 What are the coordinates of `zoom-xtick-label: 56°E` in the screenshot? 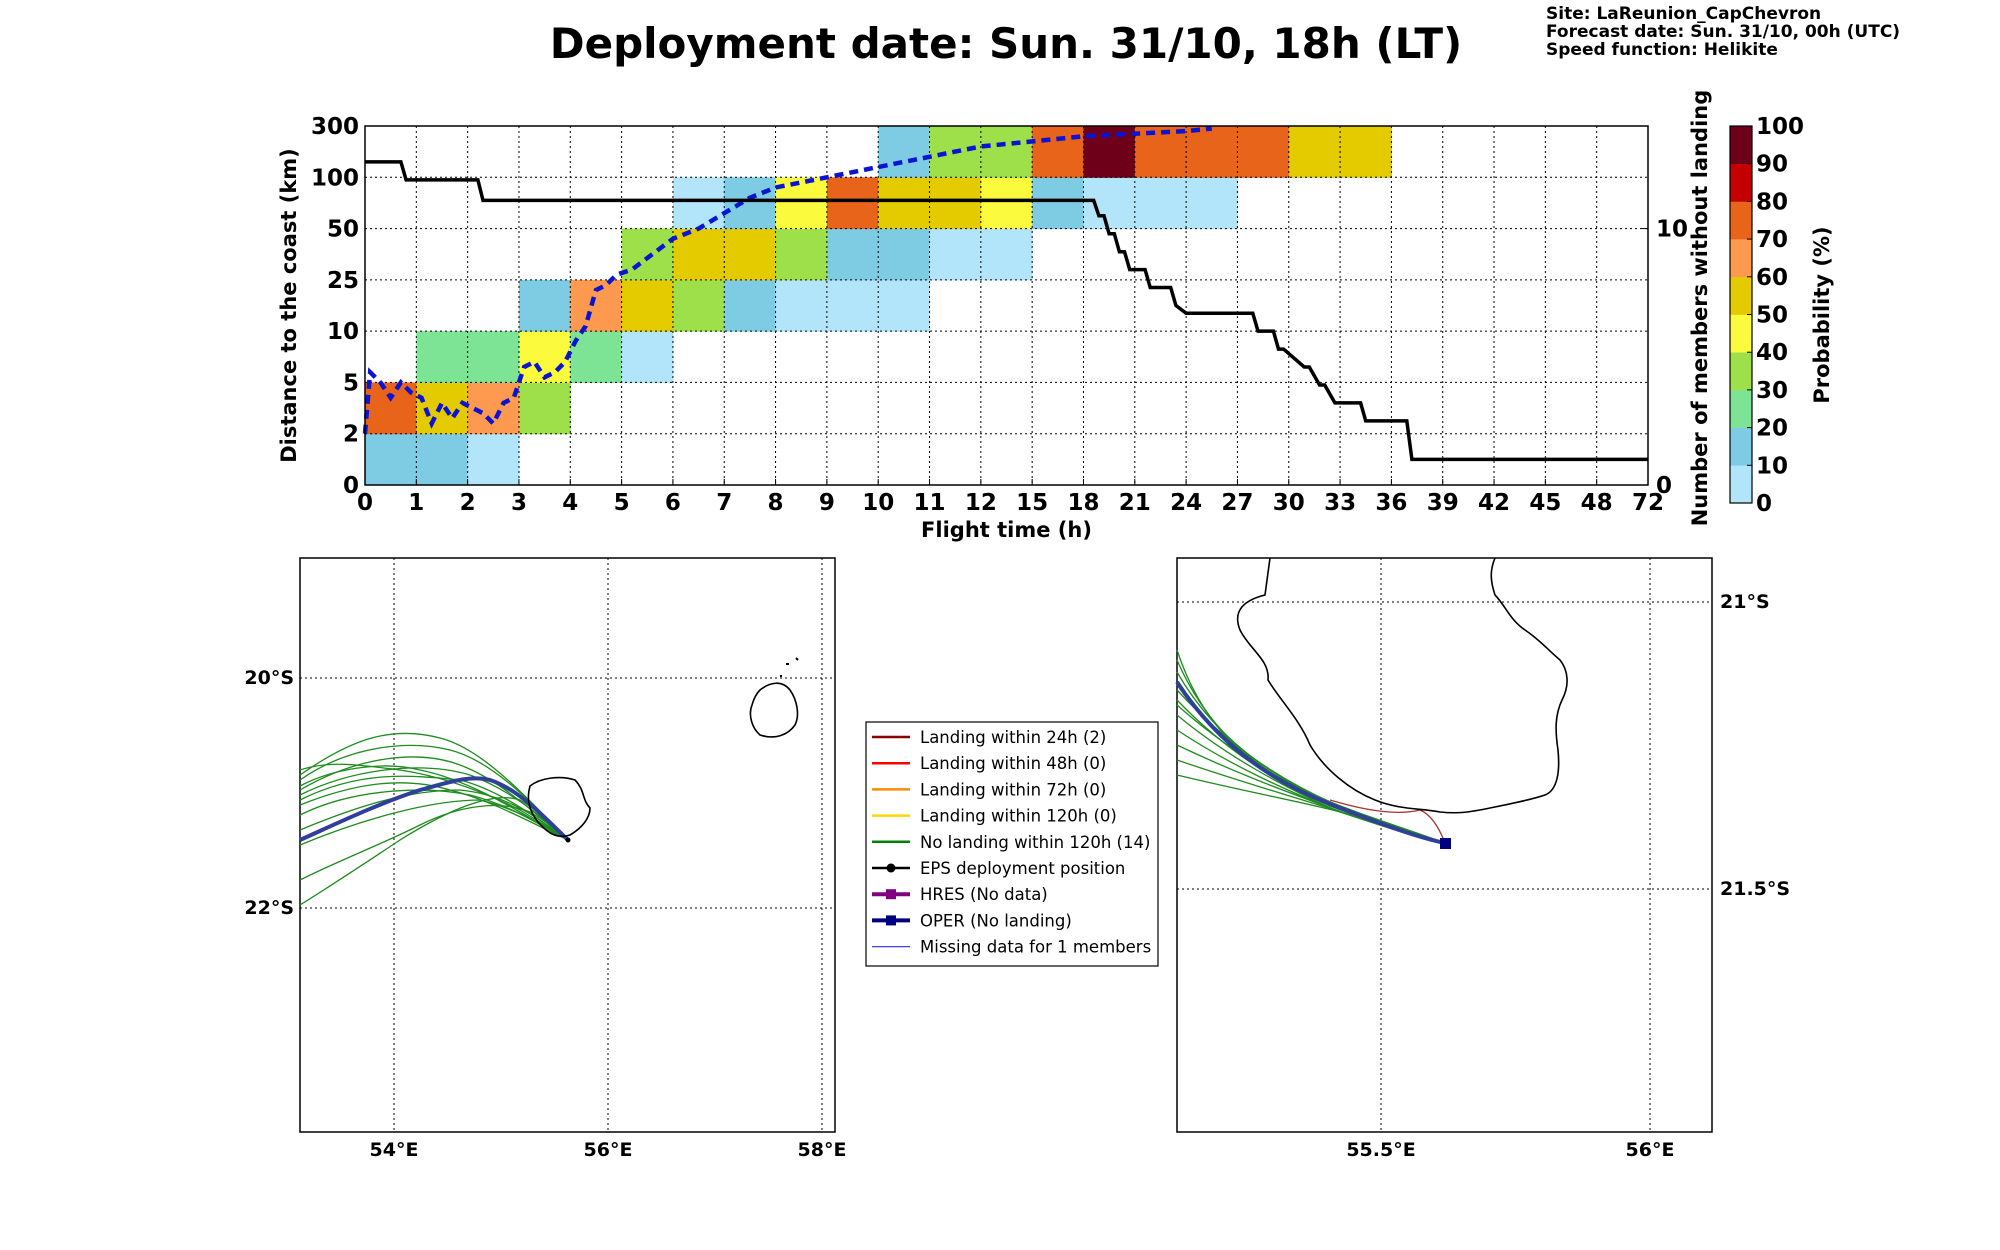 It's located at (1650, 1150).